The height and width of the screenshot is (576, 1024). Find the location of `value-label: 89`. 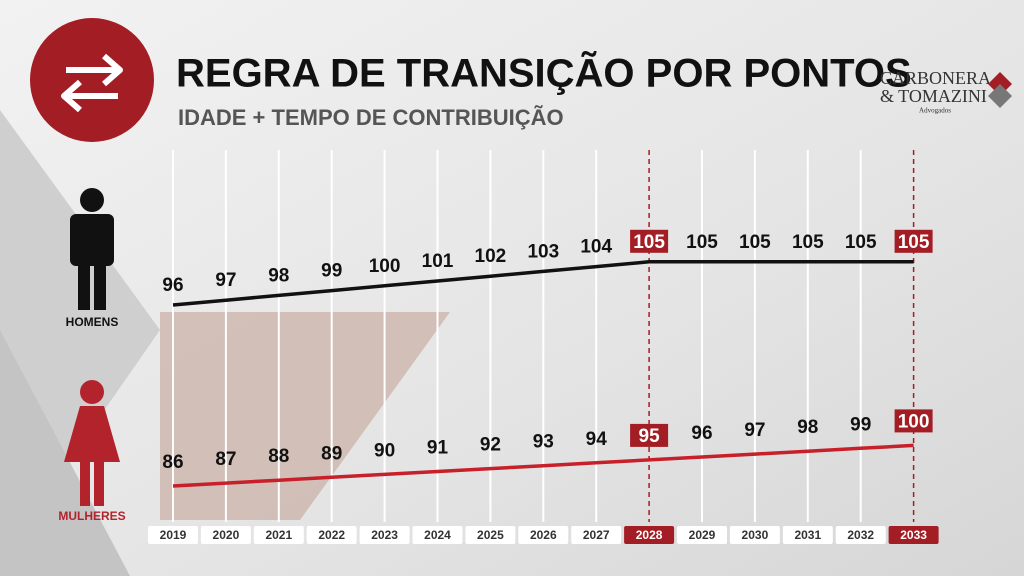

value-label: 89 is located at coordinates (331, 453).